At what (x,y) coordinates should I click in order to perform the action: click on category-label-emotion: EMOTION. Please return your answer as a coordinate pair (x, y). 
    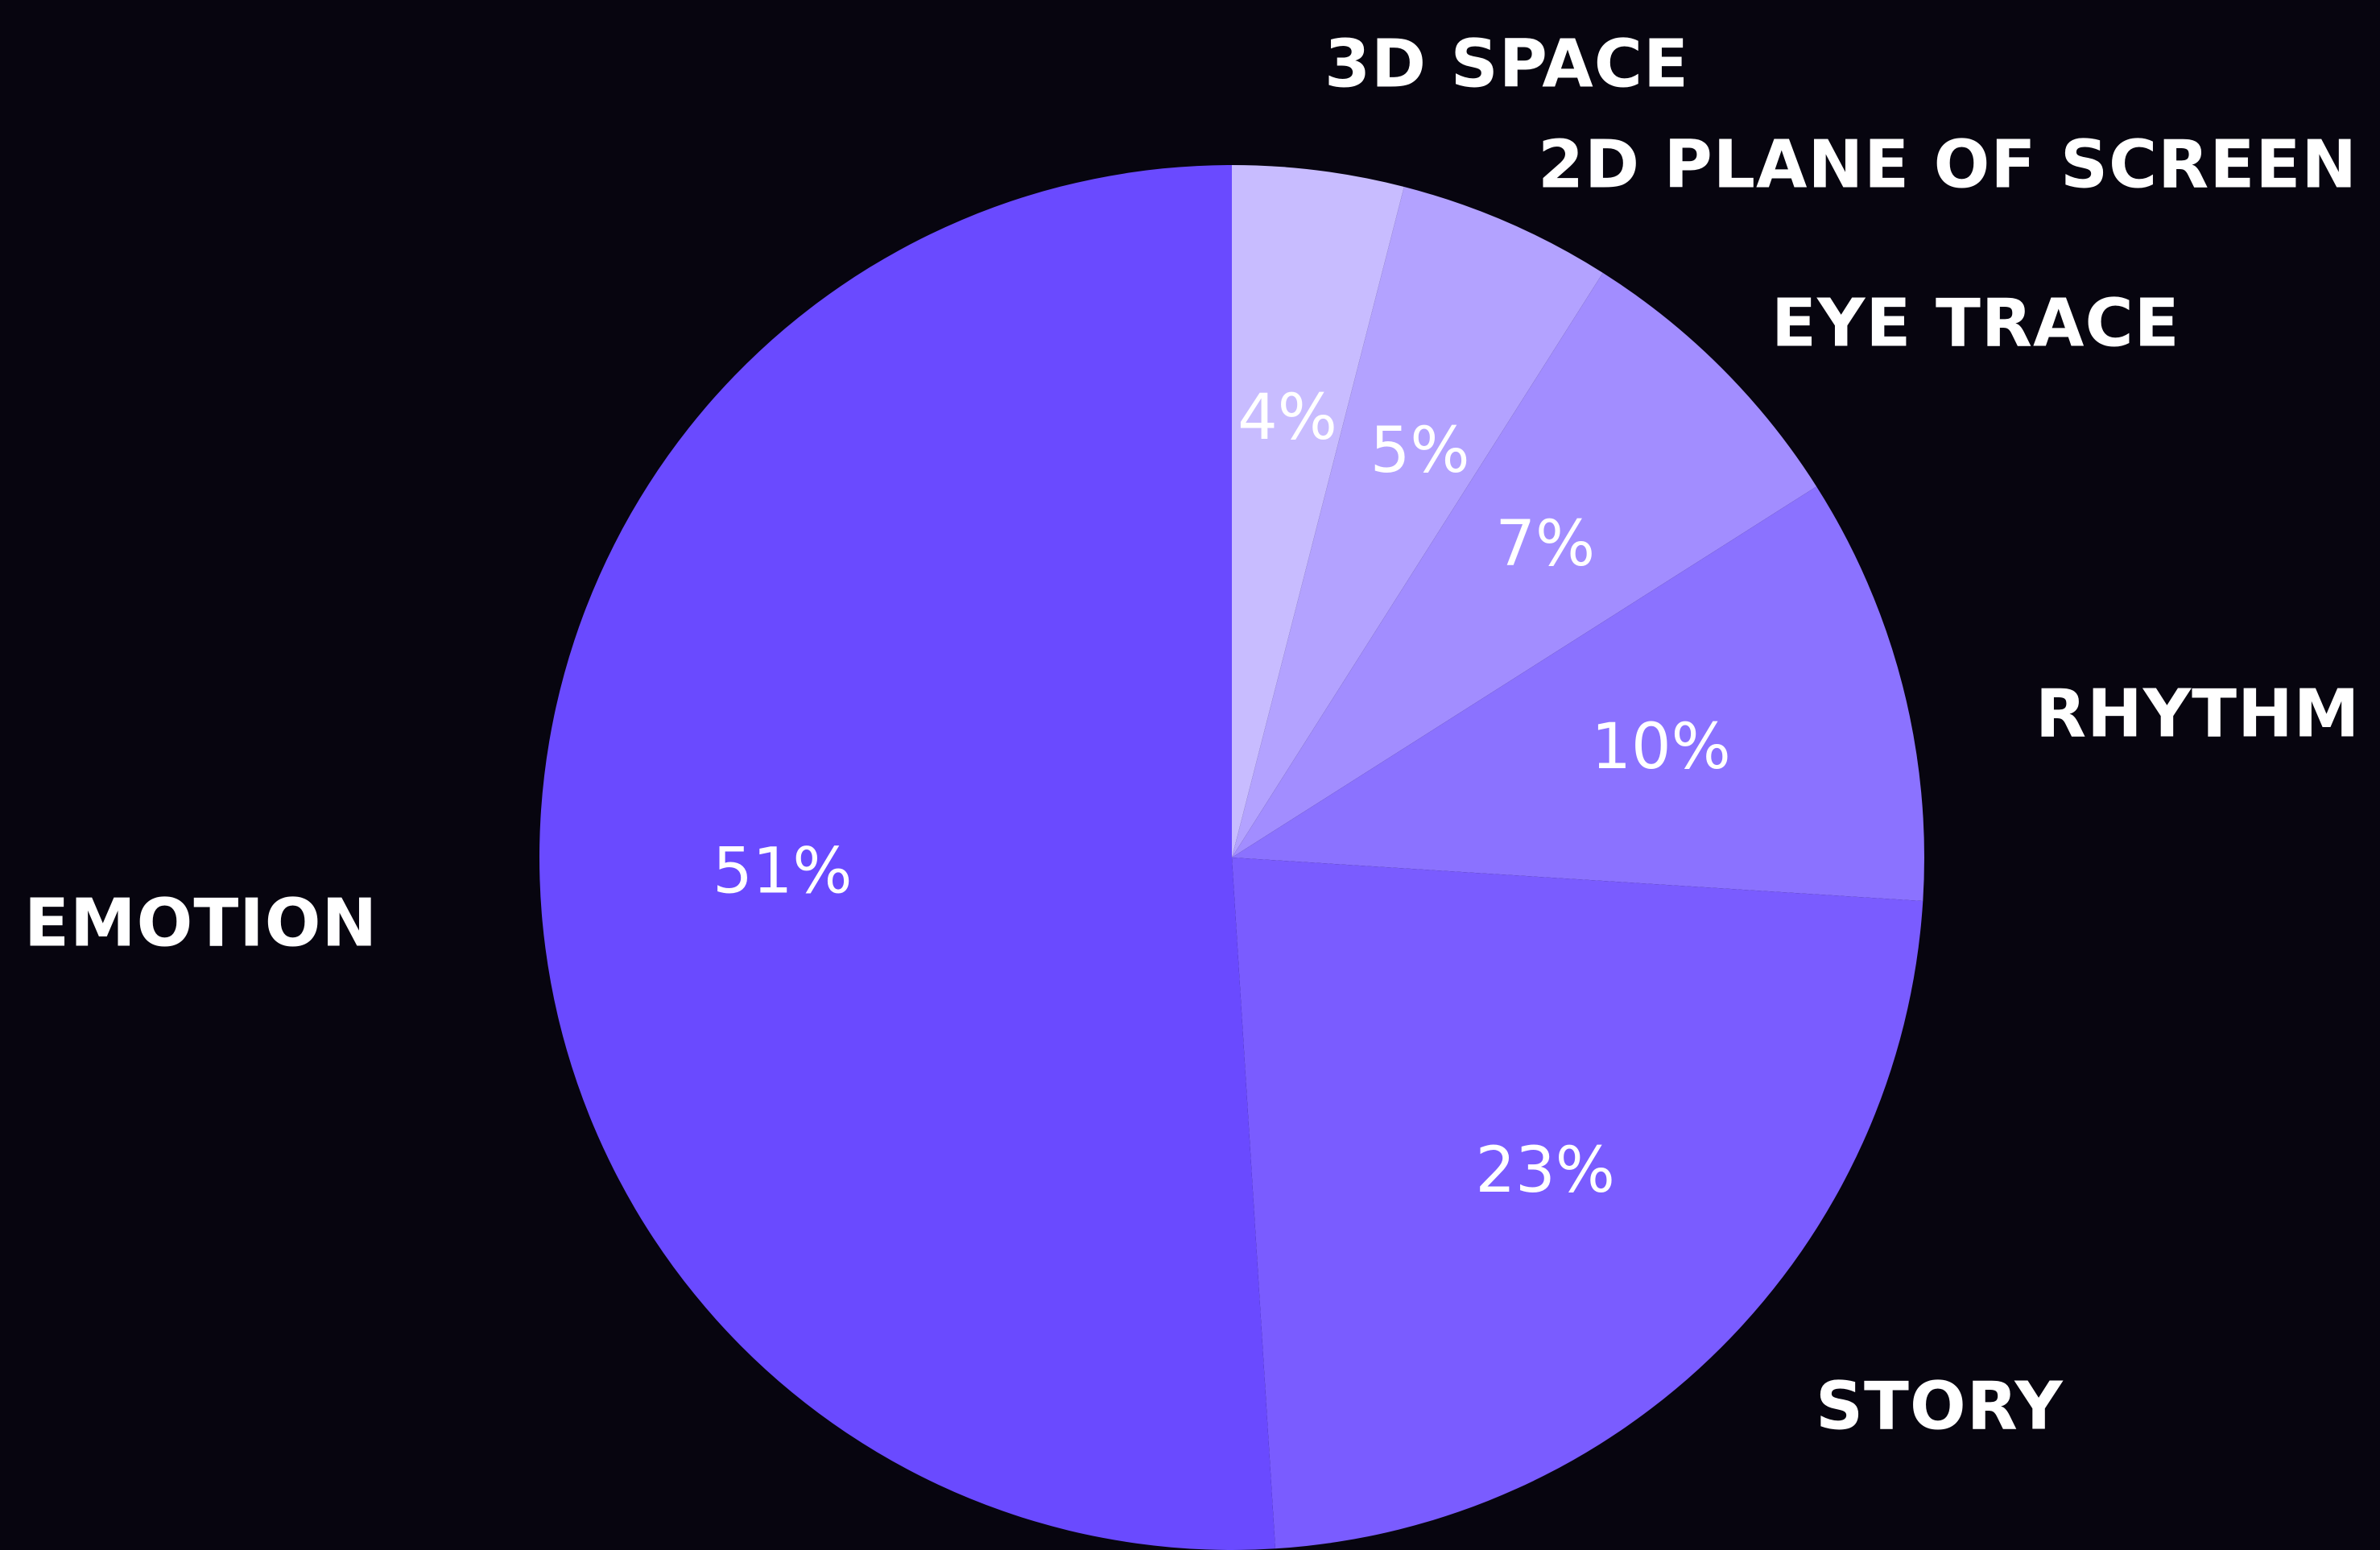
    Looking at the image, I should click on (201, 924).